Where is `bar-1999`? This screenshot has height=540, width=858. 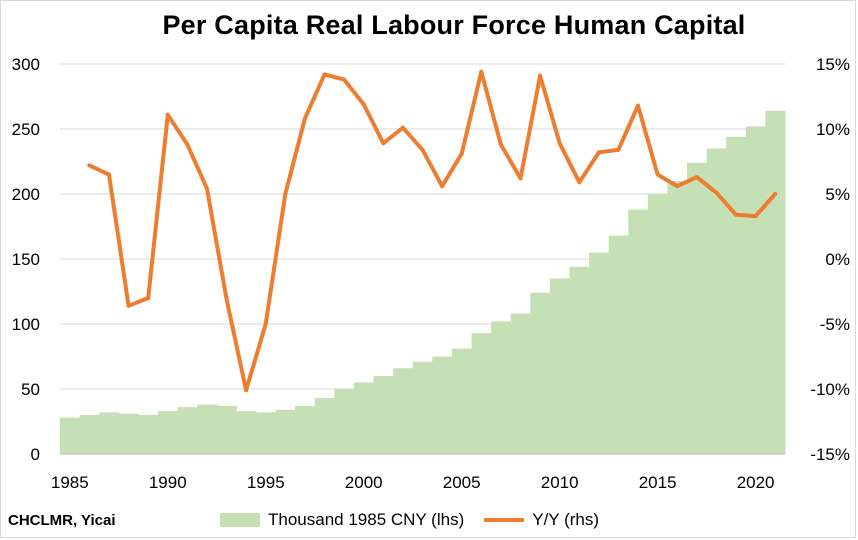 bar-1999 is located at coordinates (344, 421).